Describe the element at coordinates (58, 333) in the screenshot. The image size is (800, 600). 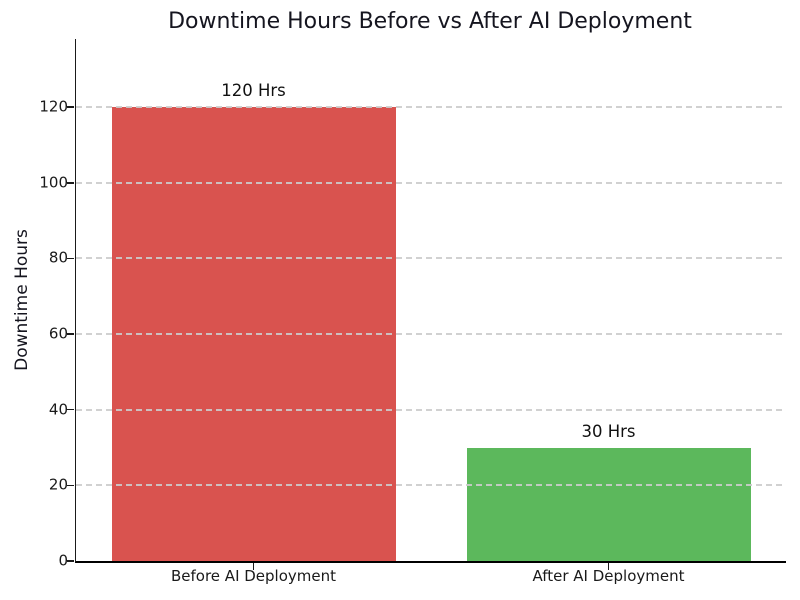
I see `y-tick-label: 60` at that location.